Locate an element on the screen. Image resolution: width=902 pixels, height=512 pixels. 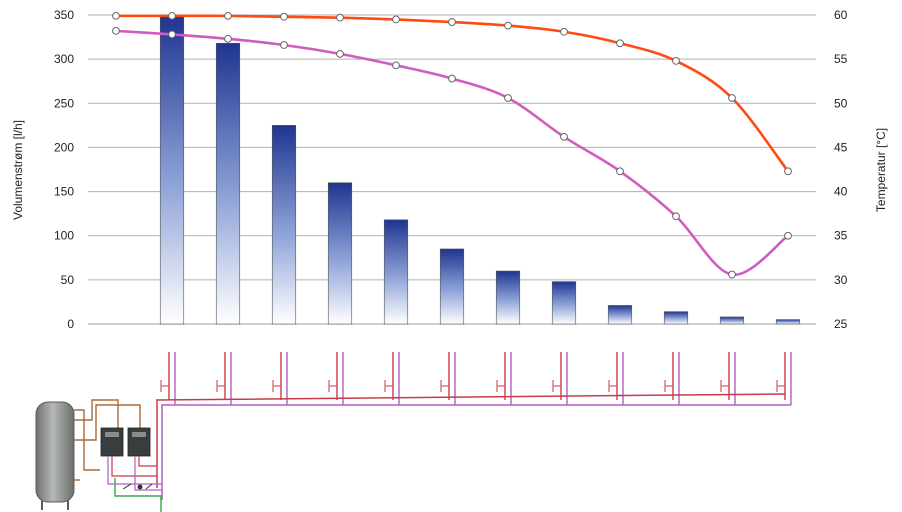
supply-main is located at coordinates (471, 440).